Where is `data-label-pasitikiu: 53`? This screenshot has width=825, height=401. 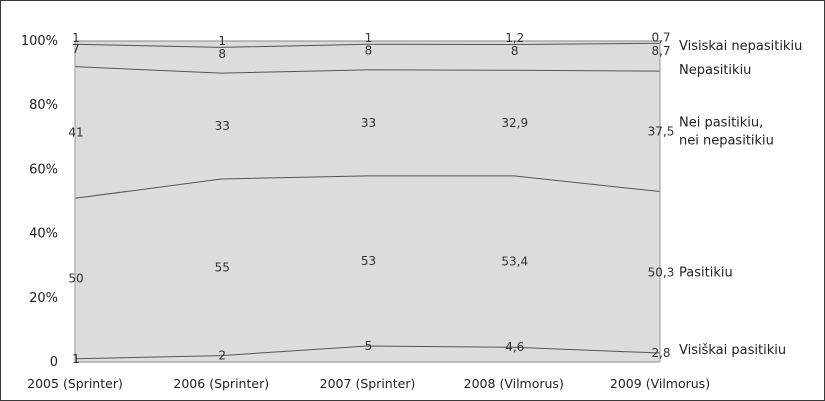 data-label-pasitikiu: 53 is located at coordinates (368, 261).